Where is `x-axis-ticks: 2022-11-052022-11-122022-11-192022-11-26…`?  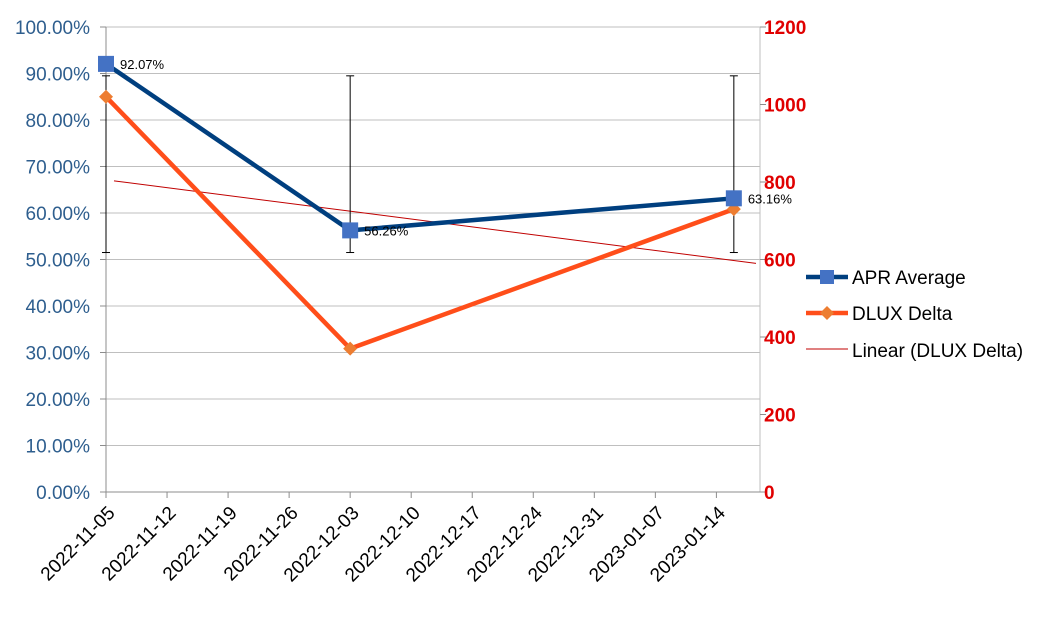
x-axis-ticks: 2022-11-052022-11-122022-11-192022-11-26… is located at coordinates (383, 539).